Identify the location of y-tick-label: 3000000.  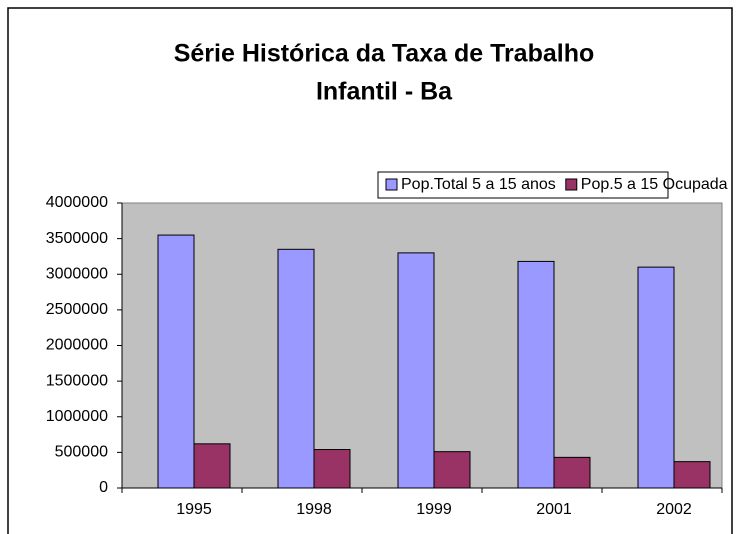
(77, 273).